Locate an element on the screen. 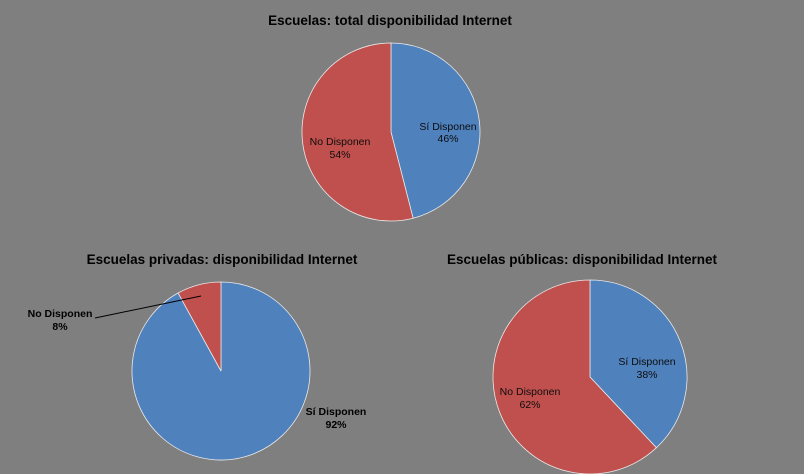  chart-title-total: Escuelas: total disponibilidad Internet is located at coordinates (390, 20).